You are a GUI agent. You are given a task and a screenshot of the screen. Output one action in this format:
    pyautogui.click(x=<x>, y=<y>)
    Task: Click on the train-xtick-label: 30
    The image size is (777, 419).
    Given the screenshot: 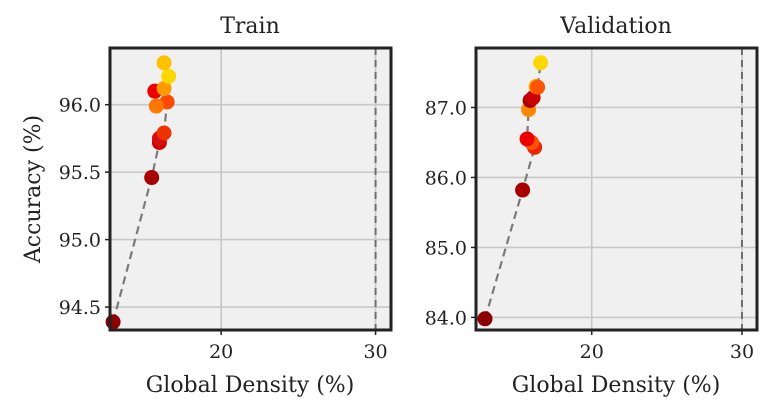 What is the action you would take?
    pyautogui.click(x=375, y=352)
    